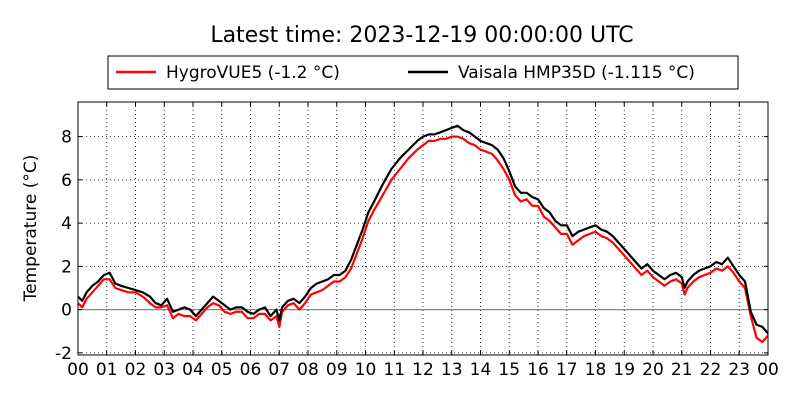 Image resolution: width=800 pixels, height=400 pixels. I want to click on x-tick-label: 08, so click(308, 370).